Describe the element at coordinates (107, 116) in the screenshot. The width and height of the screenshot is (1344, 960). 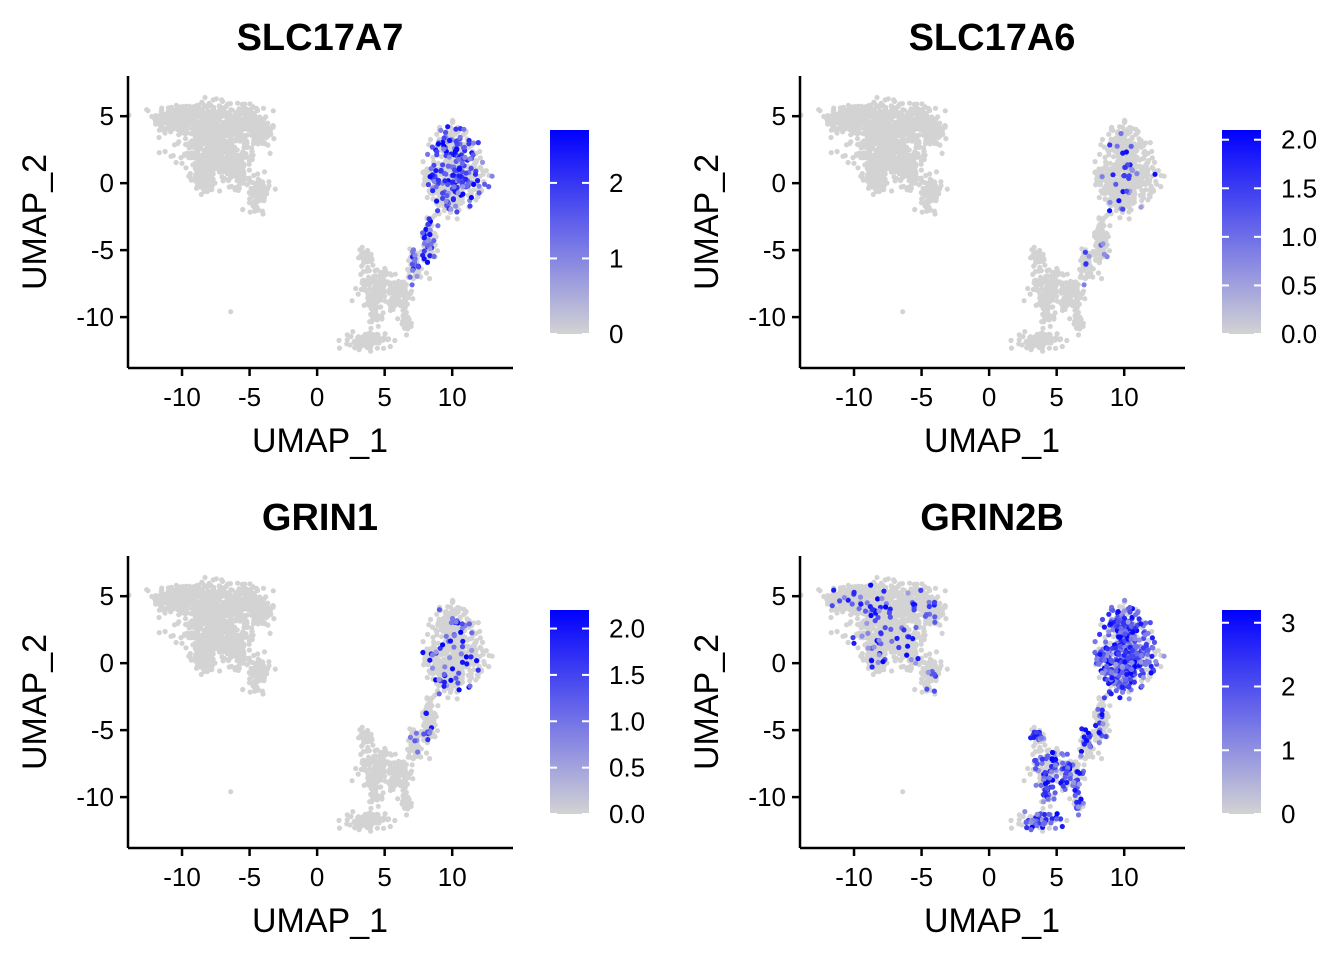
I see `y-tick-label: 5` at that location.